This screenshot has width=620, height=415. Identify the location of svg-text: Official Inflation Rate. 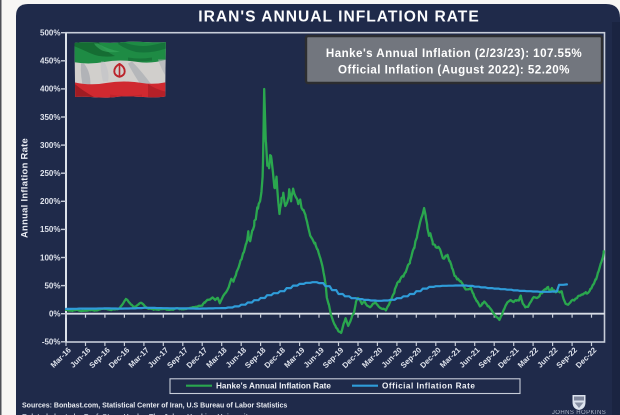
(428, 386).